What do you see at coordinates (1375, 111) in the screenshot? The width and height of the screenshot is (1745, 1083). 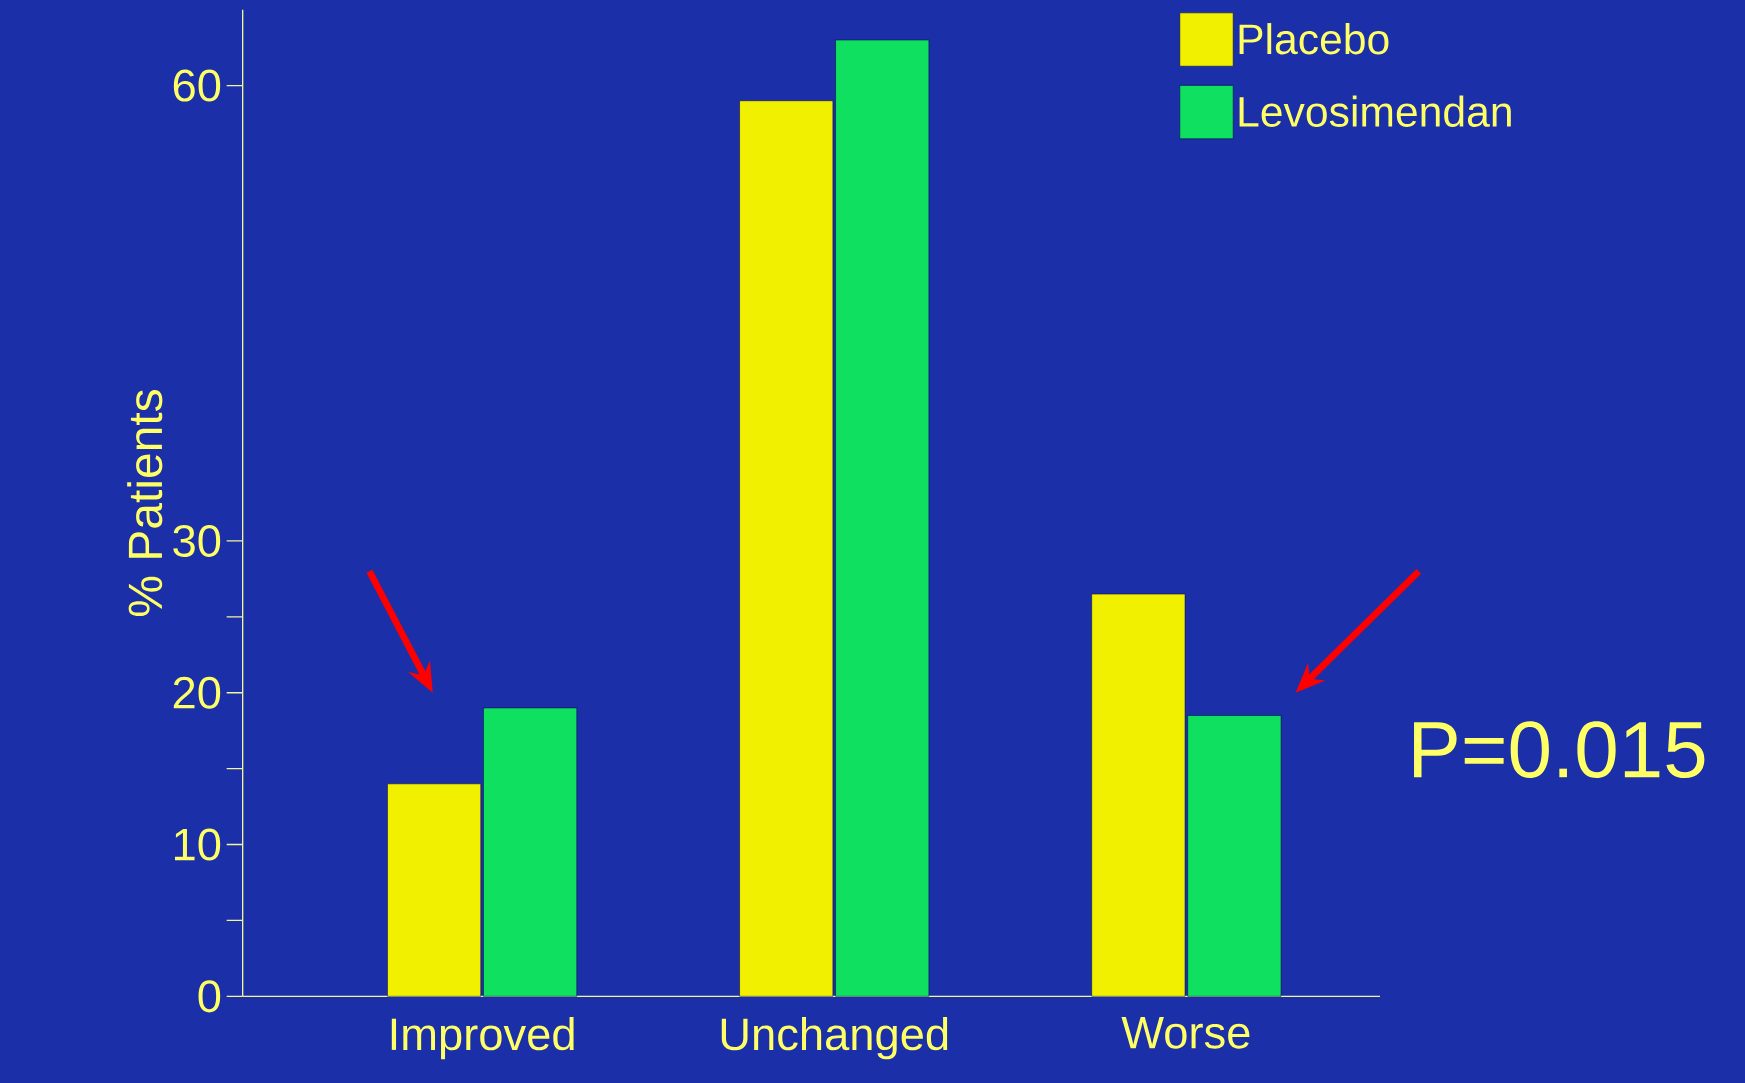 I see `legend-label: Levosimendan` at bounding box center [1375, 111].